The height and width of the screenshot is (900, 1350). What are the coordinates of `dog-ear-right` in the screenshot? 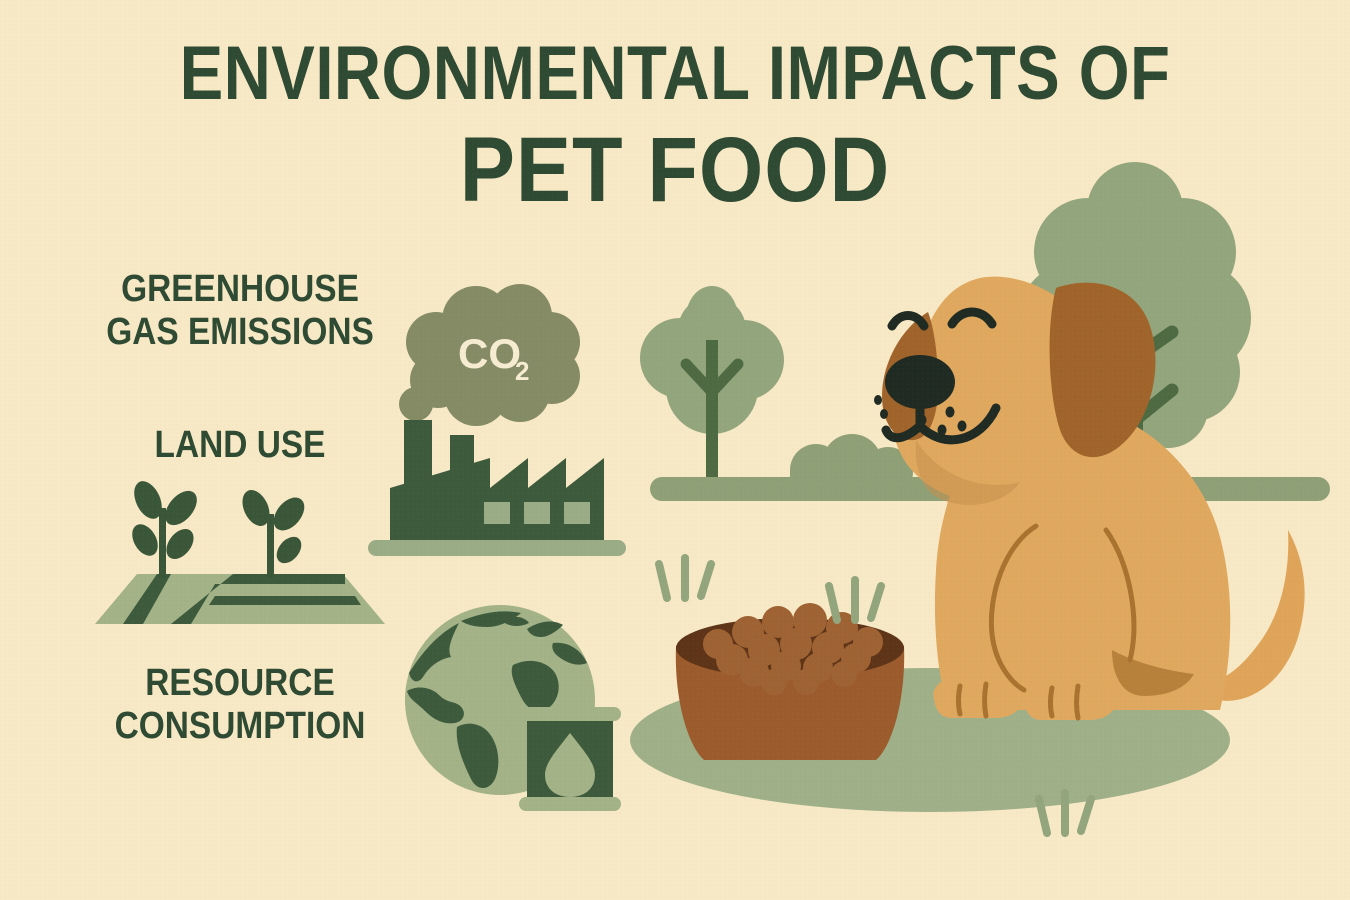 It's located at (1102, 370).